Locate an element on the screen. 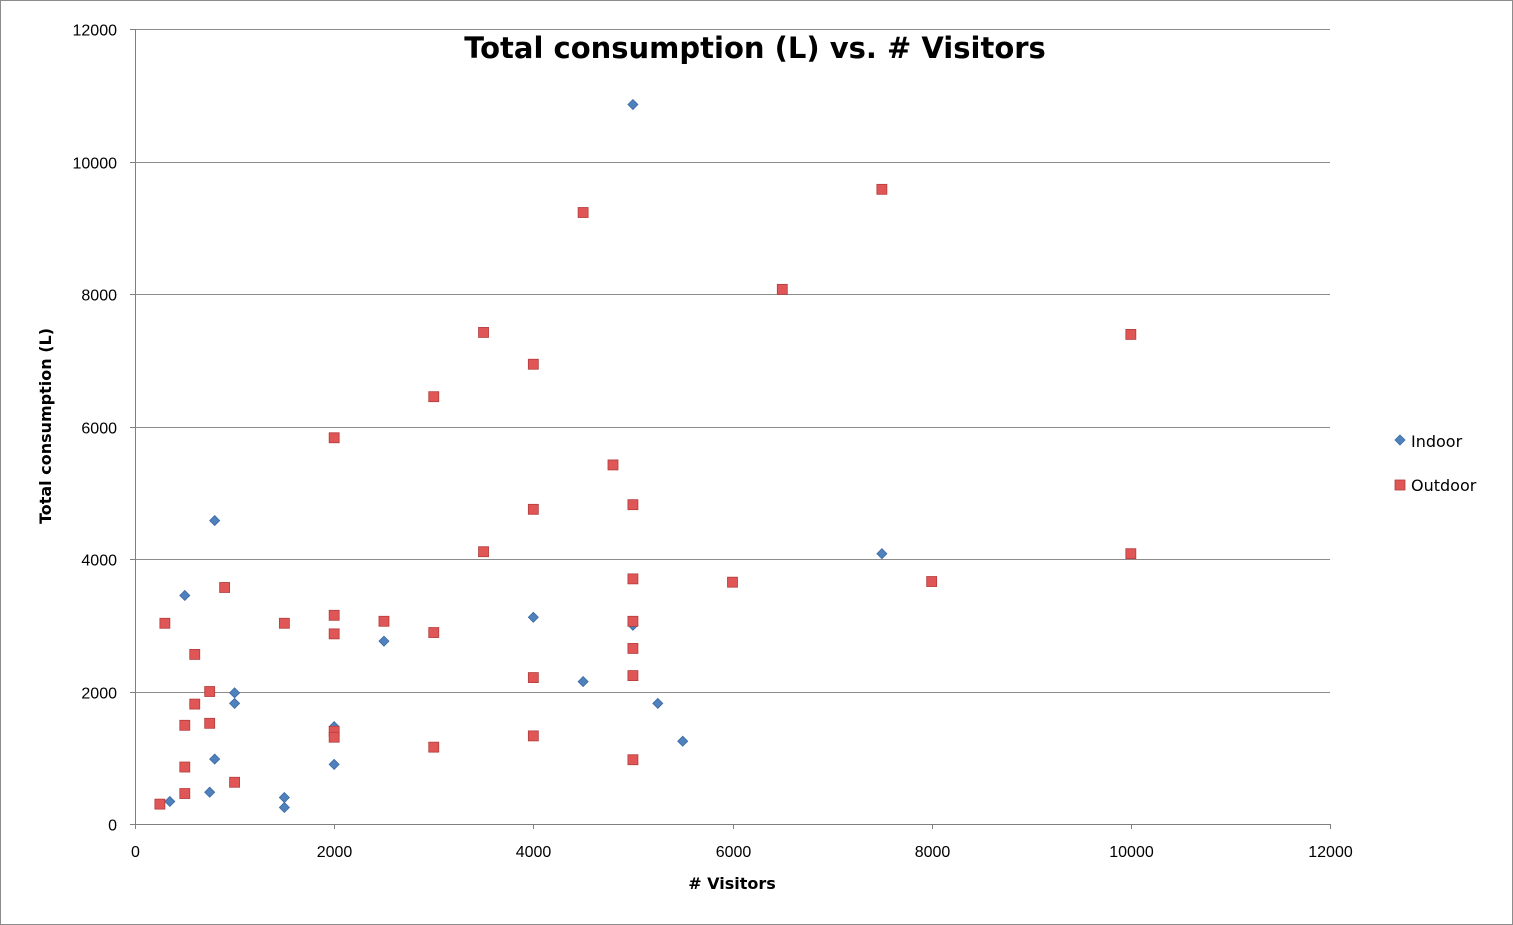 This screenshot has height=925, width=1513. x-tick-label: 0 is located at coordinates (135, 852).